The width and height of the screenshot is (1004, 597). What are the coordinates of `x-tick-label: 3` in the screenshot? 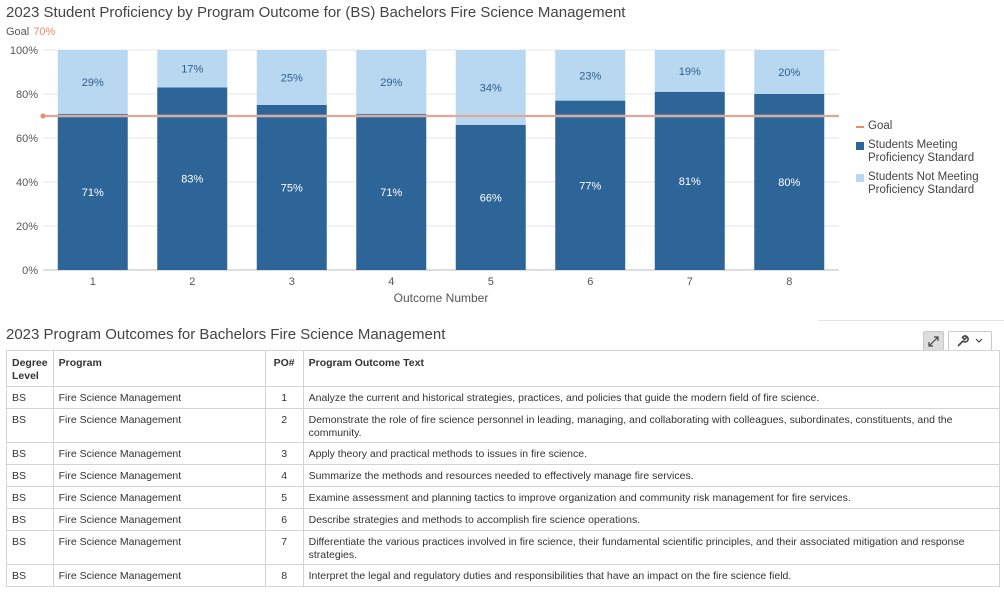 It's located at (292, 282).